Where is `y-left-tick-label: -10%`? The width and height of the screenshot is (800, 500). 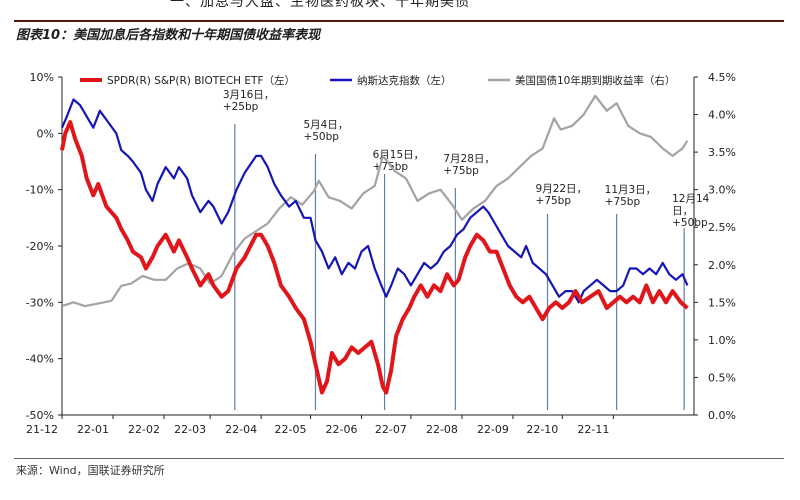 y-left-tick-label: -10% is located at coordinates (40, 190).